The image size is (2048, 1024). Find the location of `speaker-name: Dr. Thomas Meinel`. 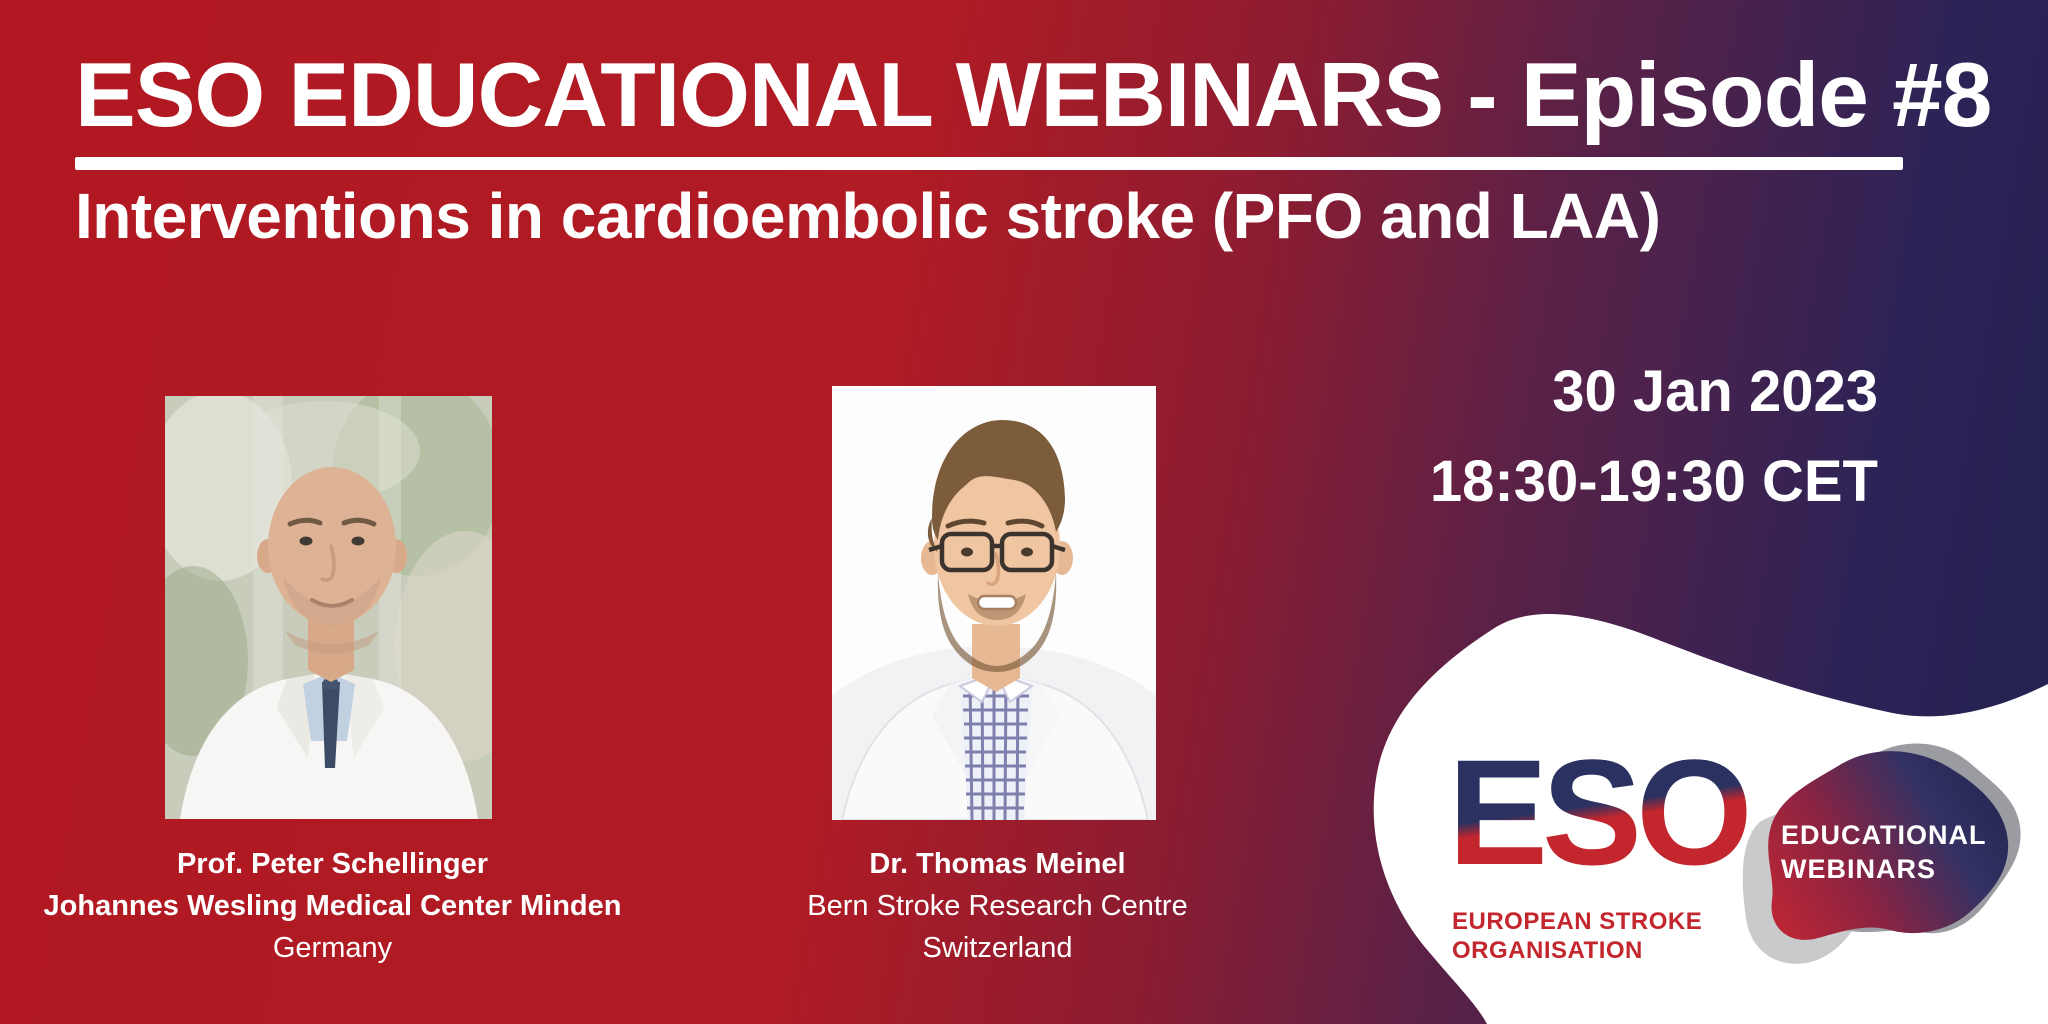

speaker-name: Dr. Thomas Meinel is located at coordinates (997, 864).